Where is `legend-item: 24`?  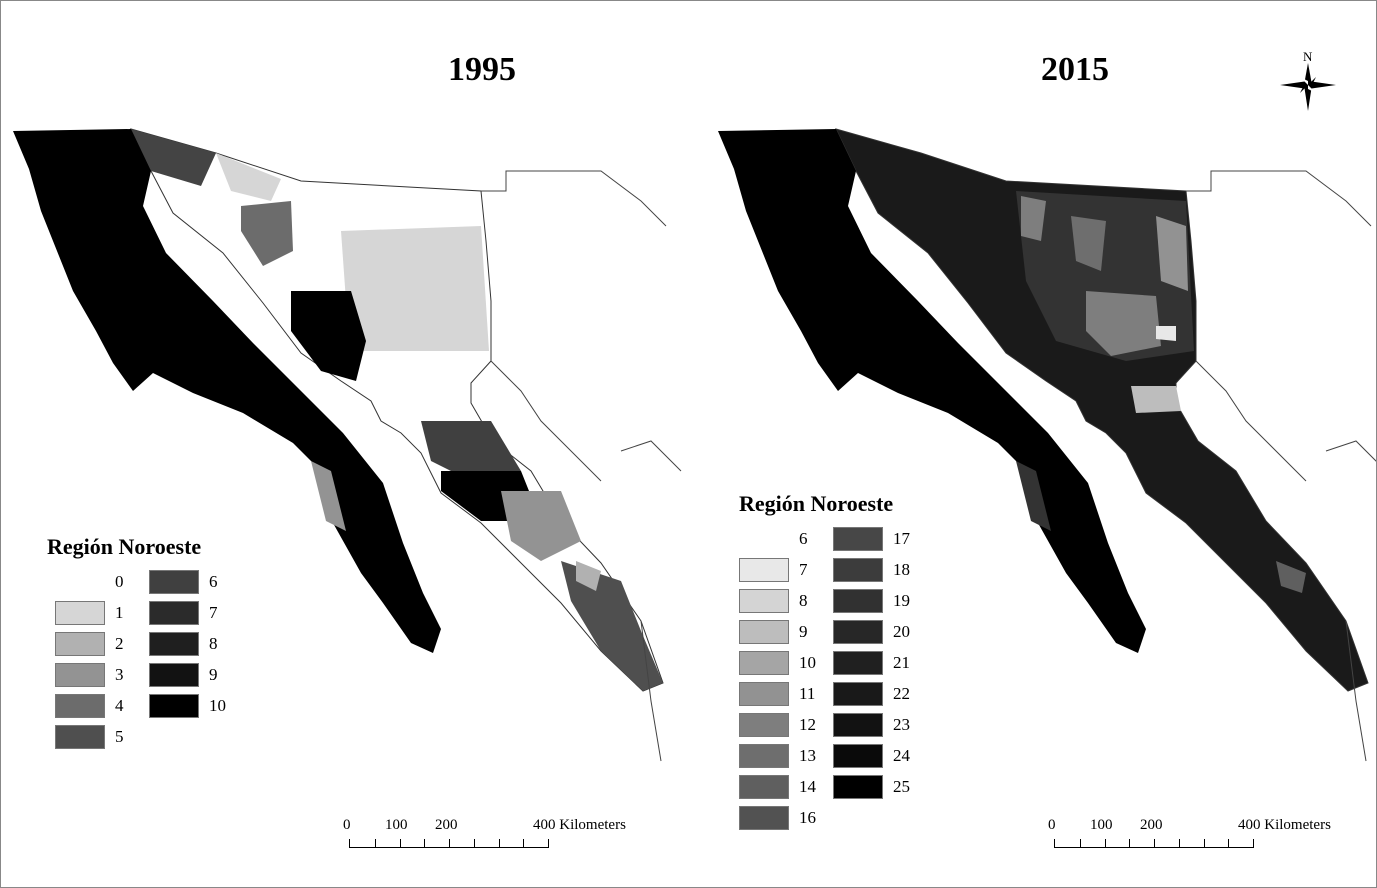 legend-item: 24 is located at coordinates (876, 756).